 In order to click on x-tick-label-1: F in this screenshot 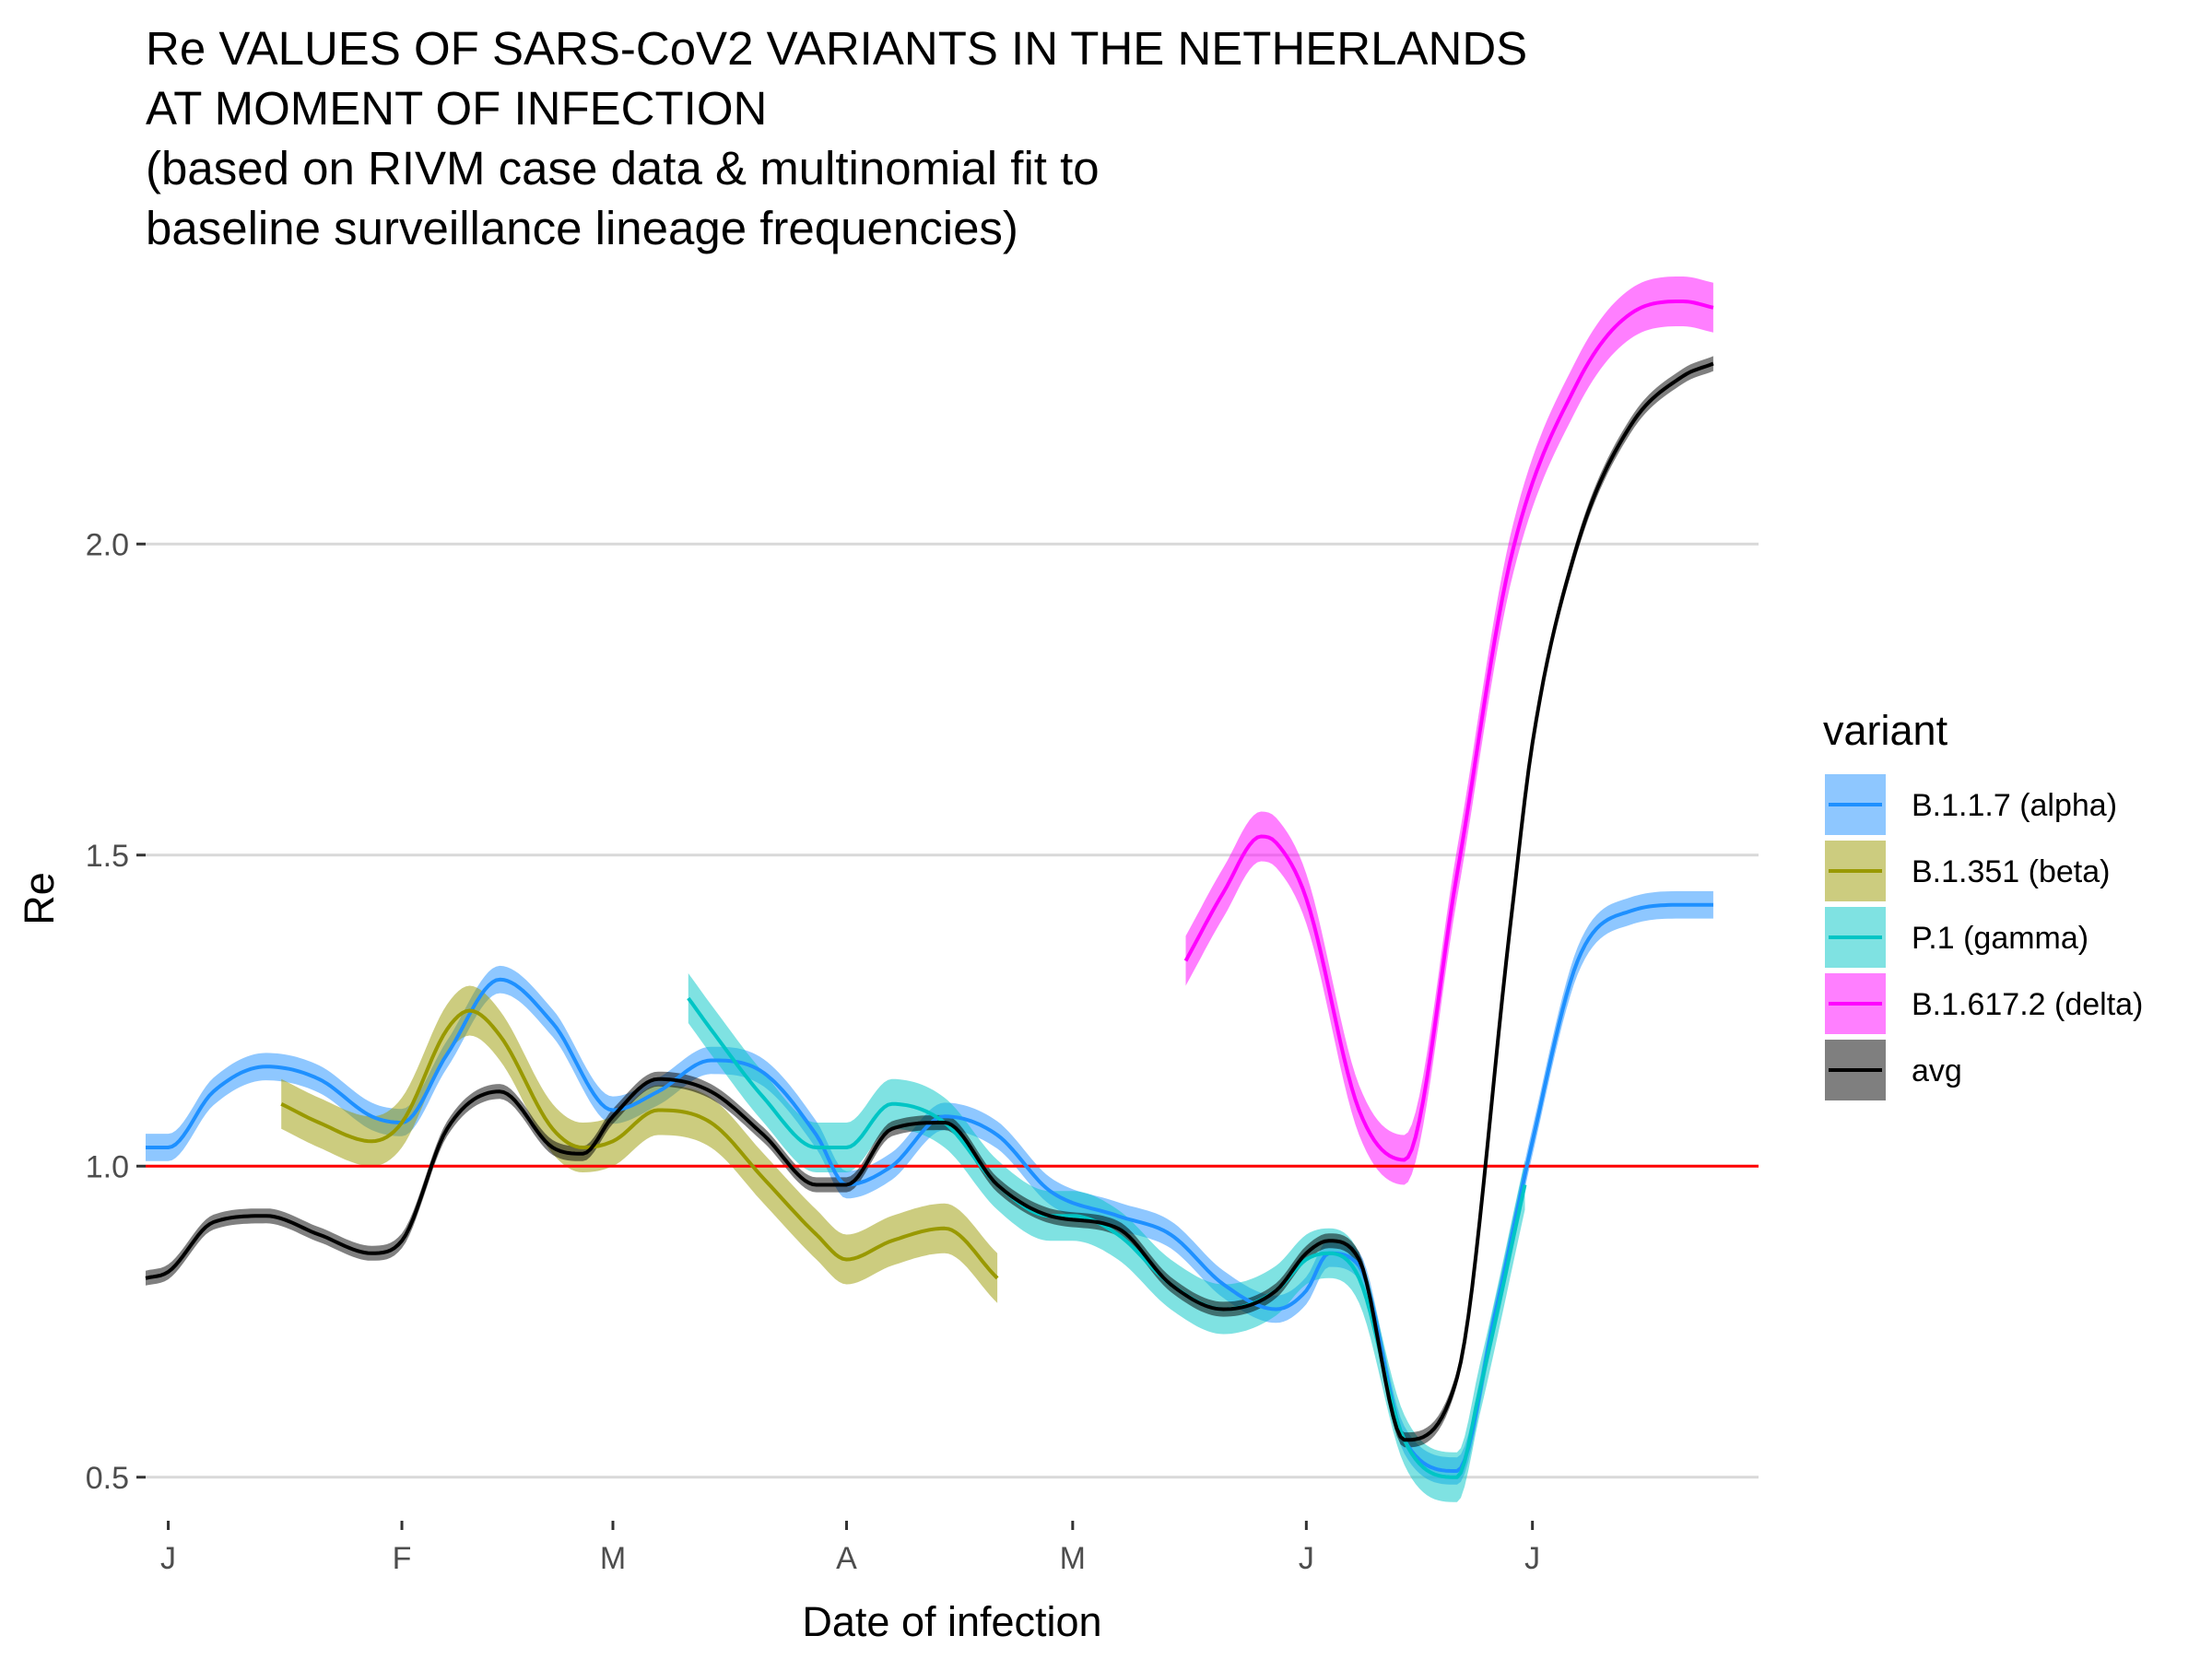, I will do `click(402, 1558)`.